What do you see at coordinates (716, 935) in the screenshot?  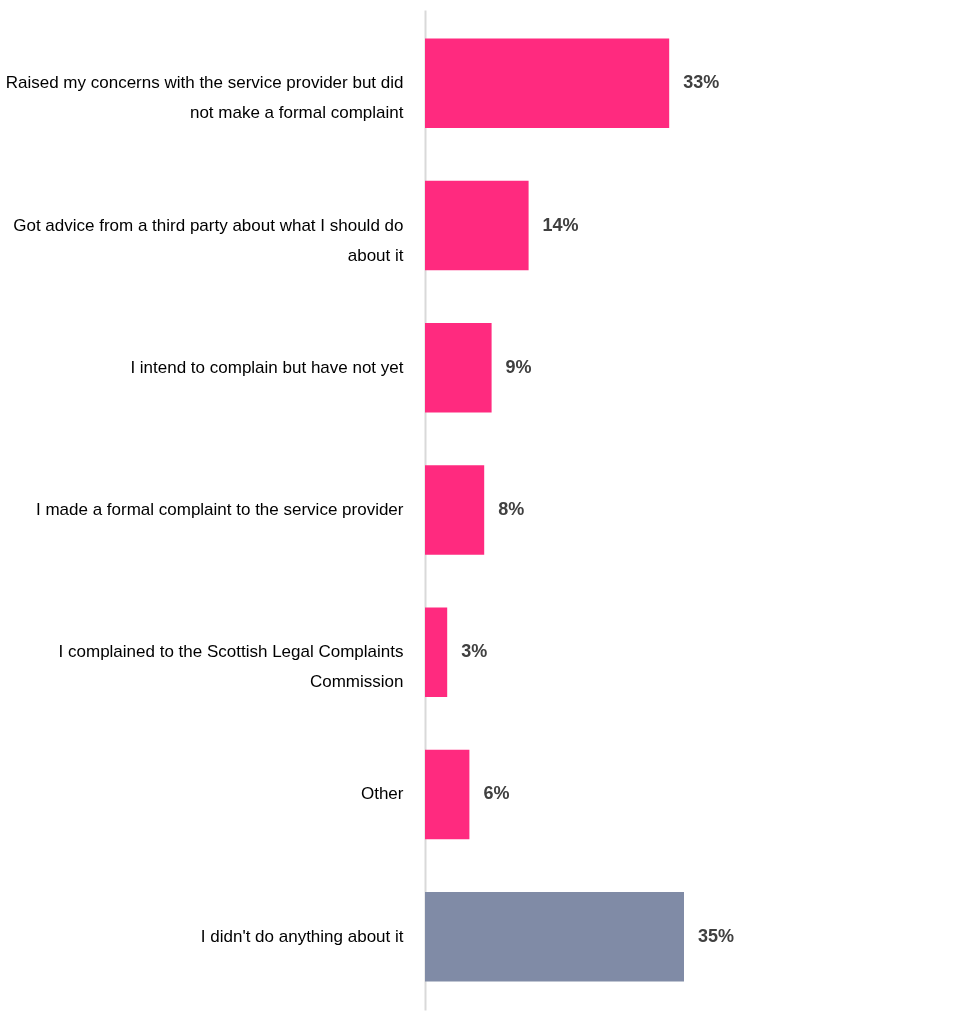 I see `data-label: 35%` at bounding box center [716, 935].